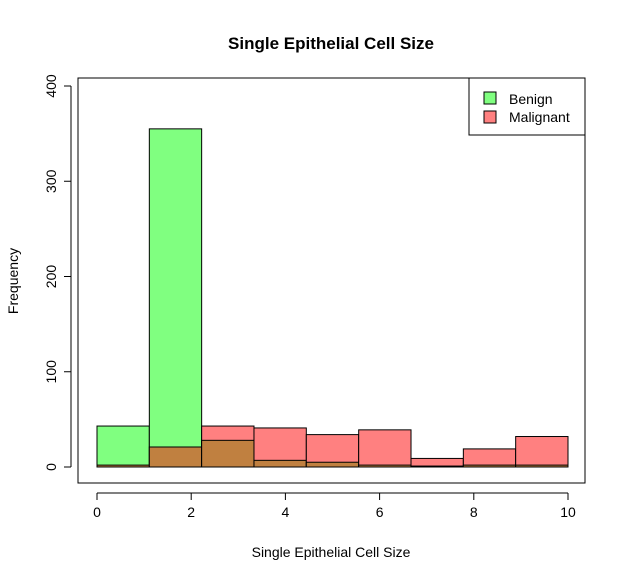 This screenshot has height=581, width=627. Describe the element at coordinates (97, 512) in the screenshot. I see `x-tick-label: 0` at that location.